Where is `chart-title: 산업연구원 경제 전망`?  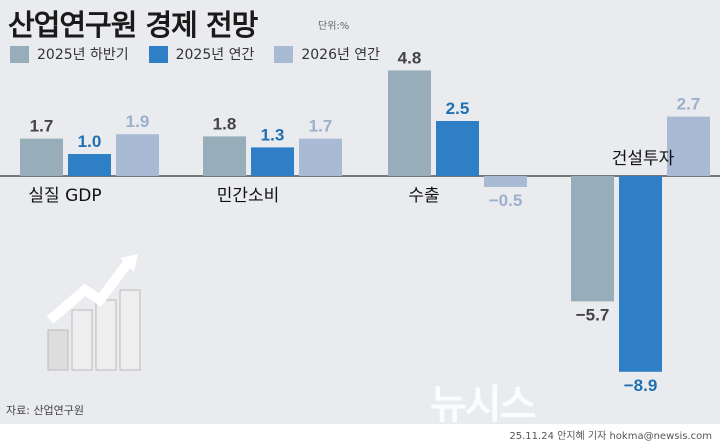
chart-title: 산업연구원 경제 전망 is located at coordinates (133, 25).